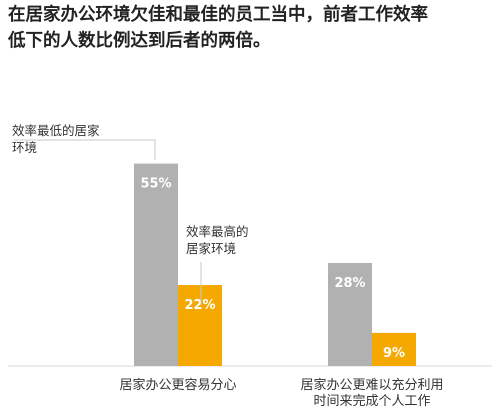 The height and width of the screenshot is (413, 500). I want to click on category-label-2-line-2: 时间来完成个人工作, so click(371, 401).